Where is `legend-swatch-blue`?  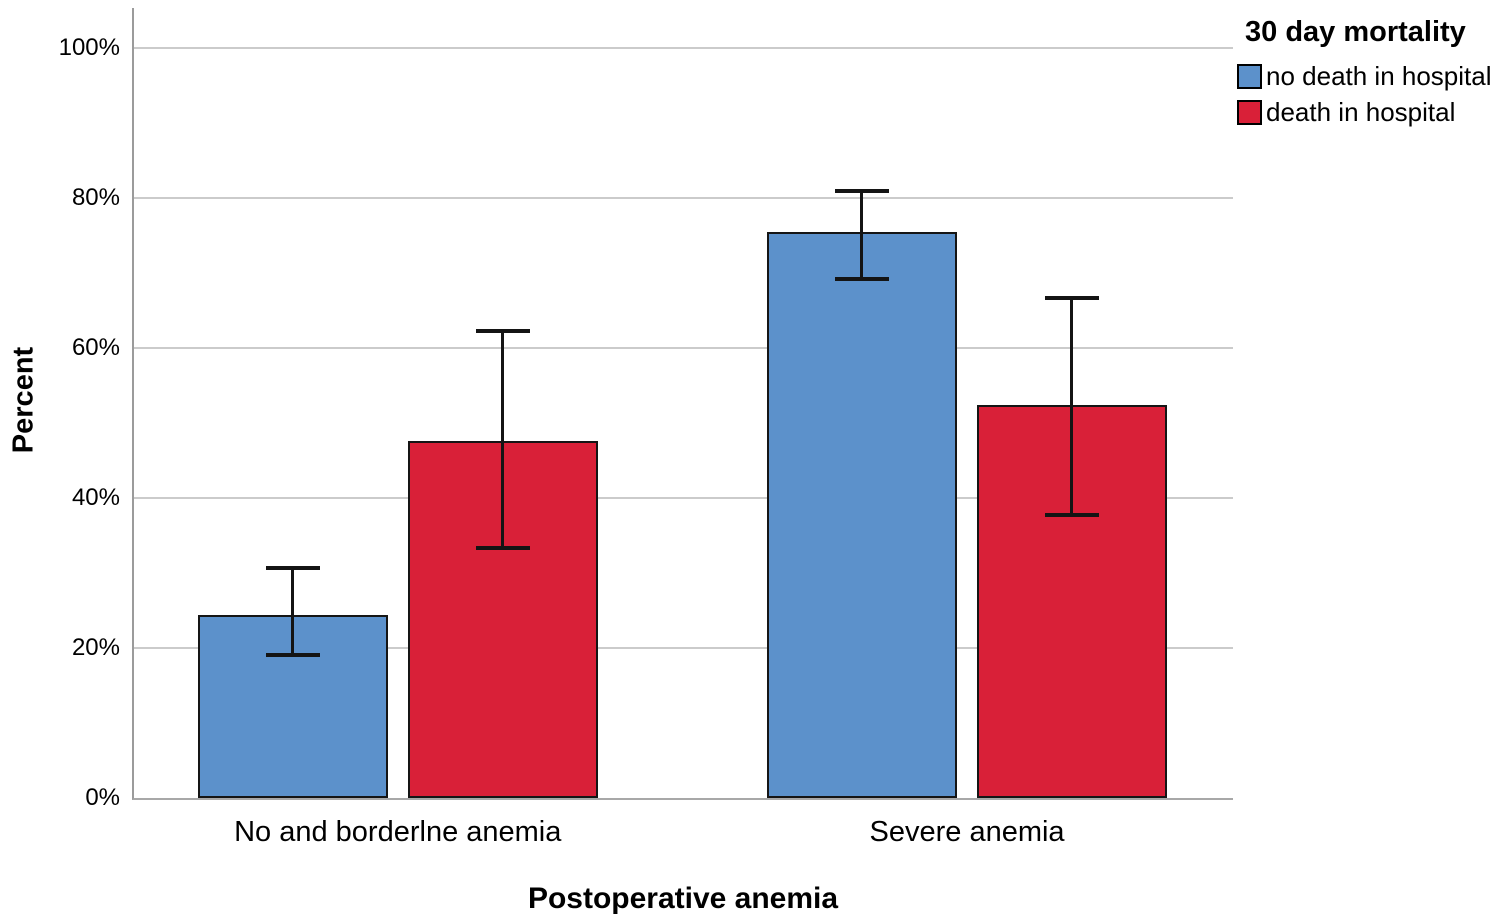
legend-swatch-blue is located at coordinates (1249, 76).